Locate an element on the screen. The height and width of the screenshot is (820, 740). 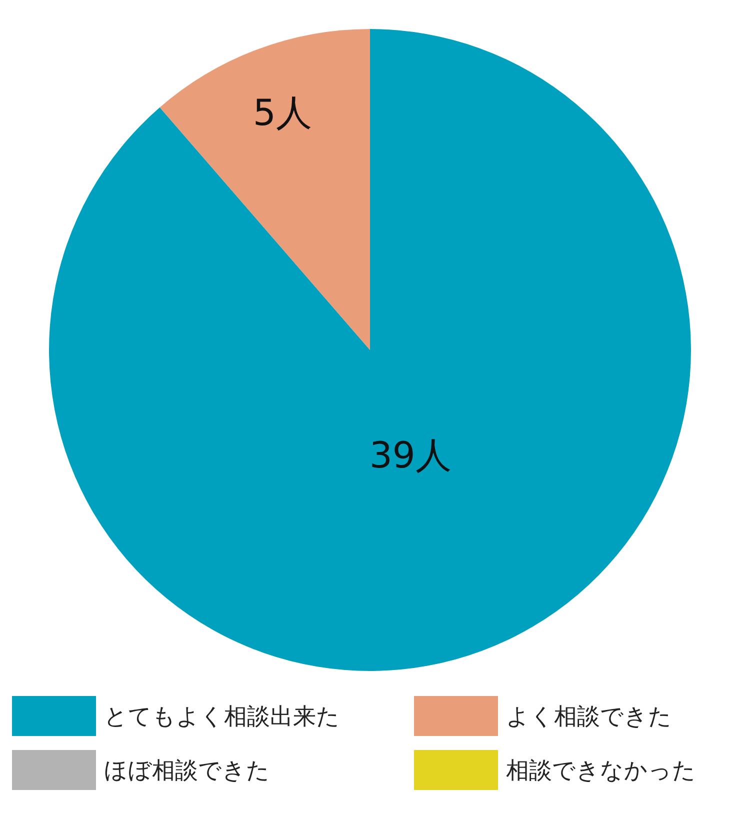
legend-label: 相談できなかった is located at coordinates (601, 771).